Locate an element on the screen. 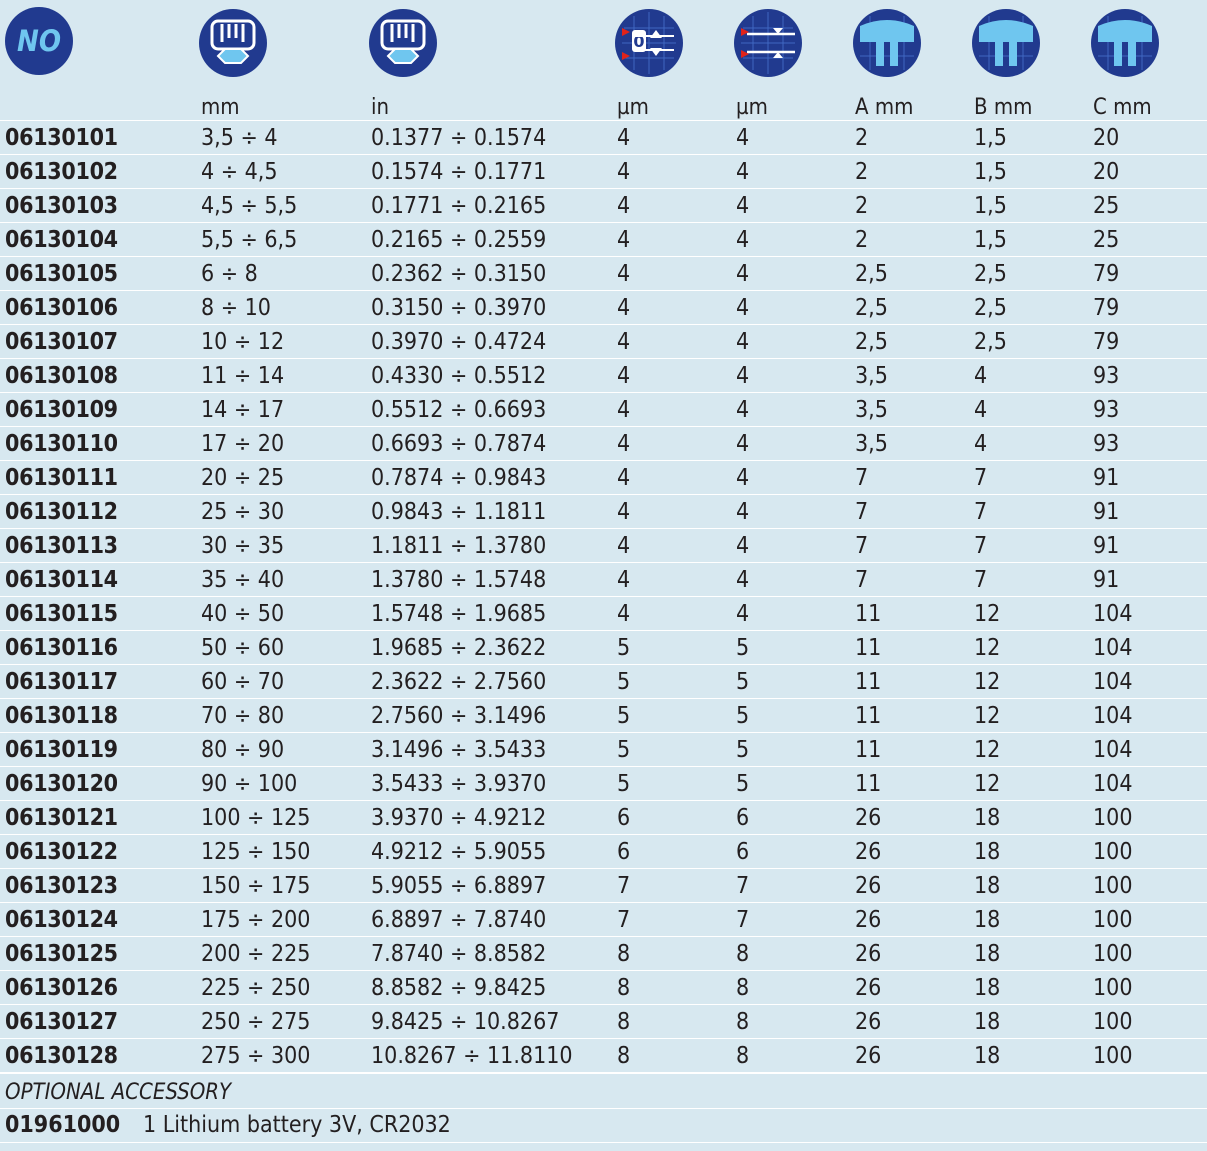 Image resolution: width=1207 pixels, height=1151 pixels. badge-label: NO is located at coordinates (38, 41).